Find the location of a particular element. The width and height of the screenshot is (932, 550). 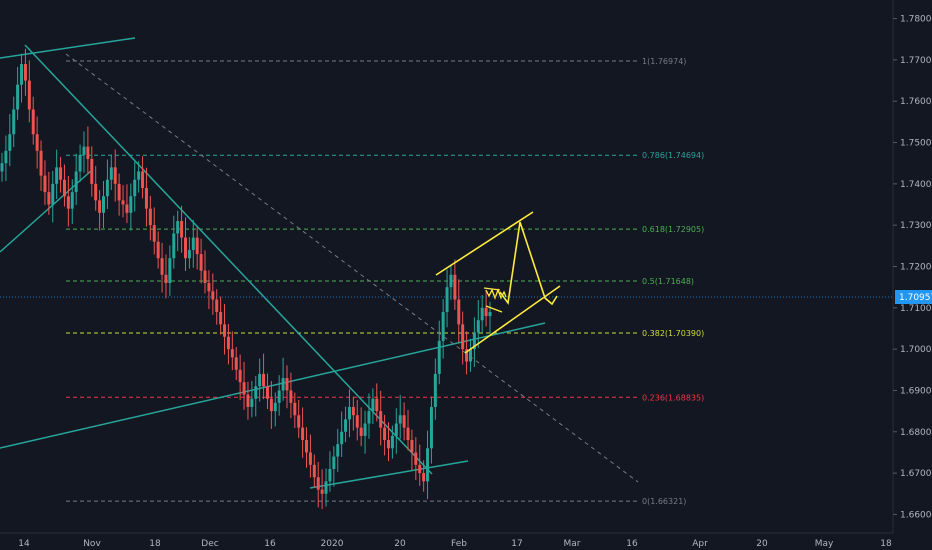

x-tick-label-13: May is located at coordinates (824, 544).